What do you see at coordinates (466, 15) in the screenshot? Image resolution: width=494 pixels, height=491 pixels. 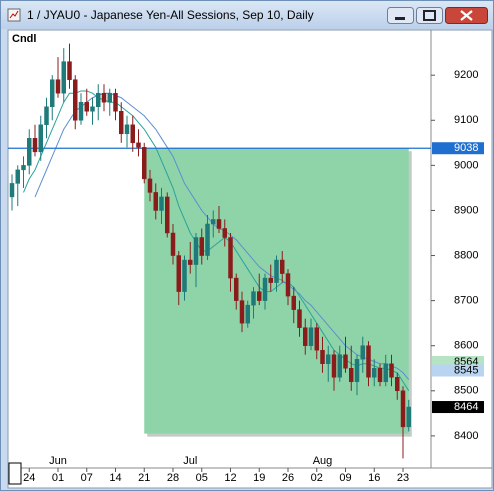 I see `close-icon` at bounding box center [466, 15].